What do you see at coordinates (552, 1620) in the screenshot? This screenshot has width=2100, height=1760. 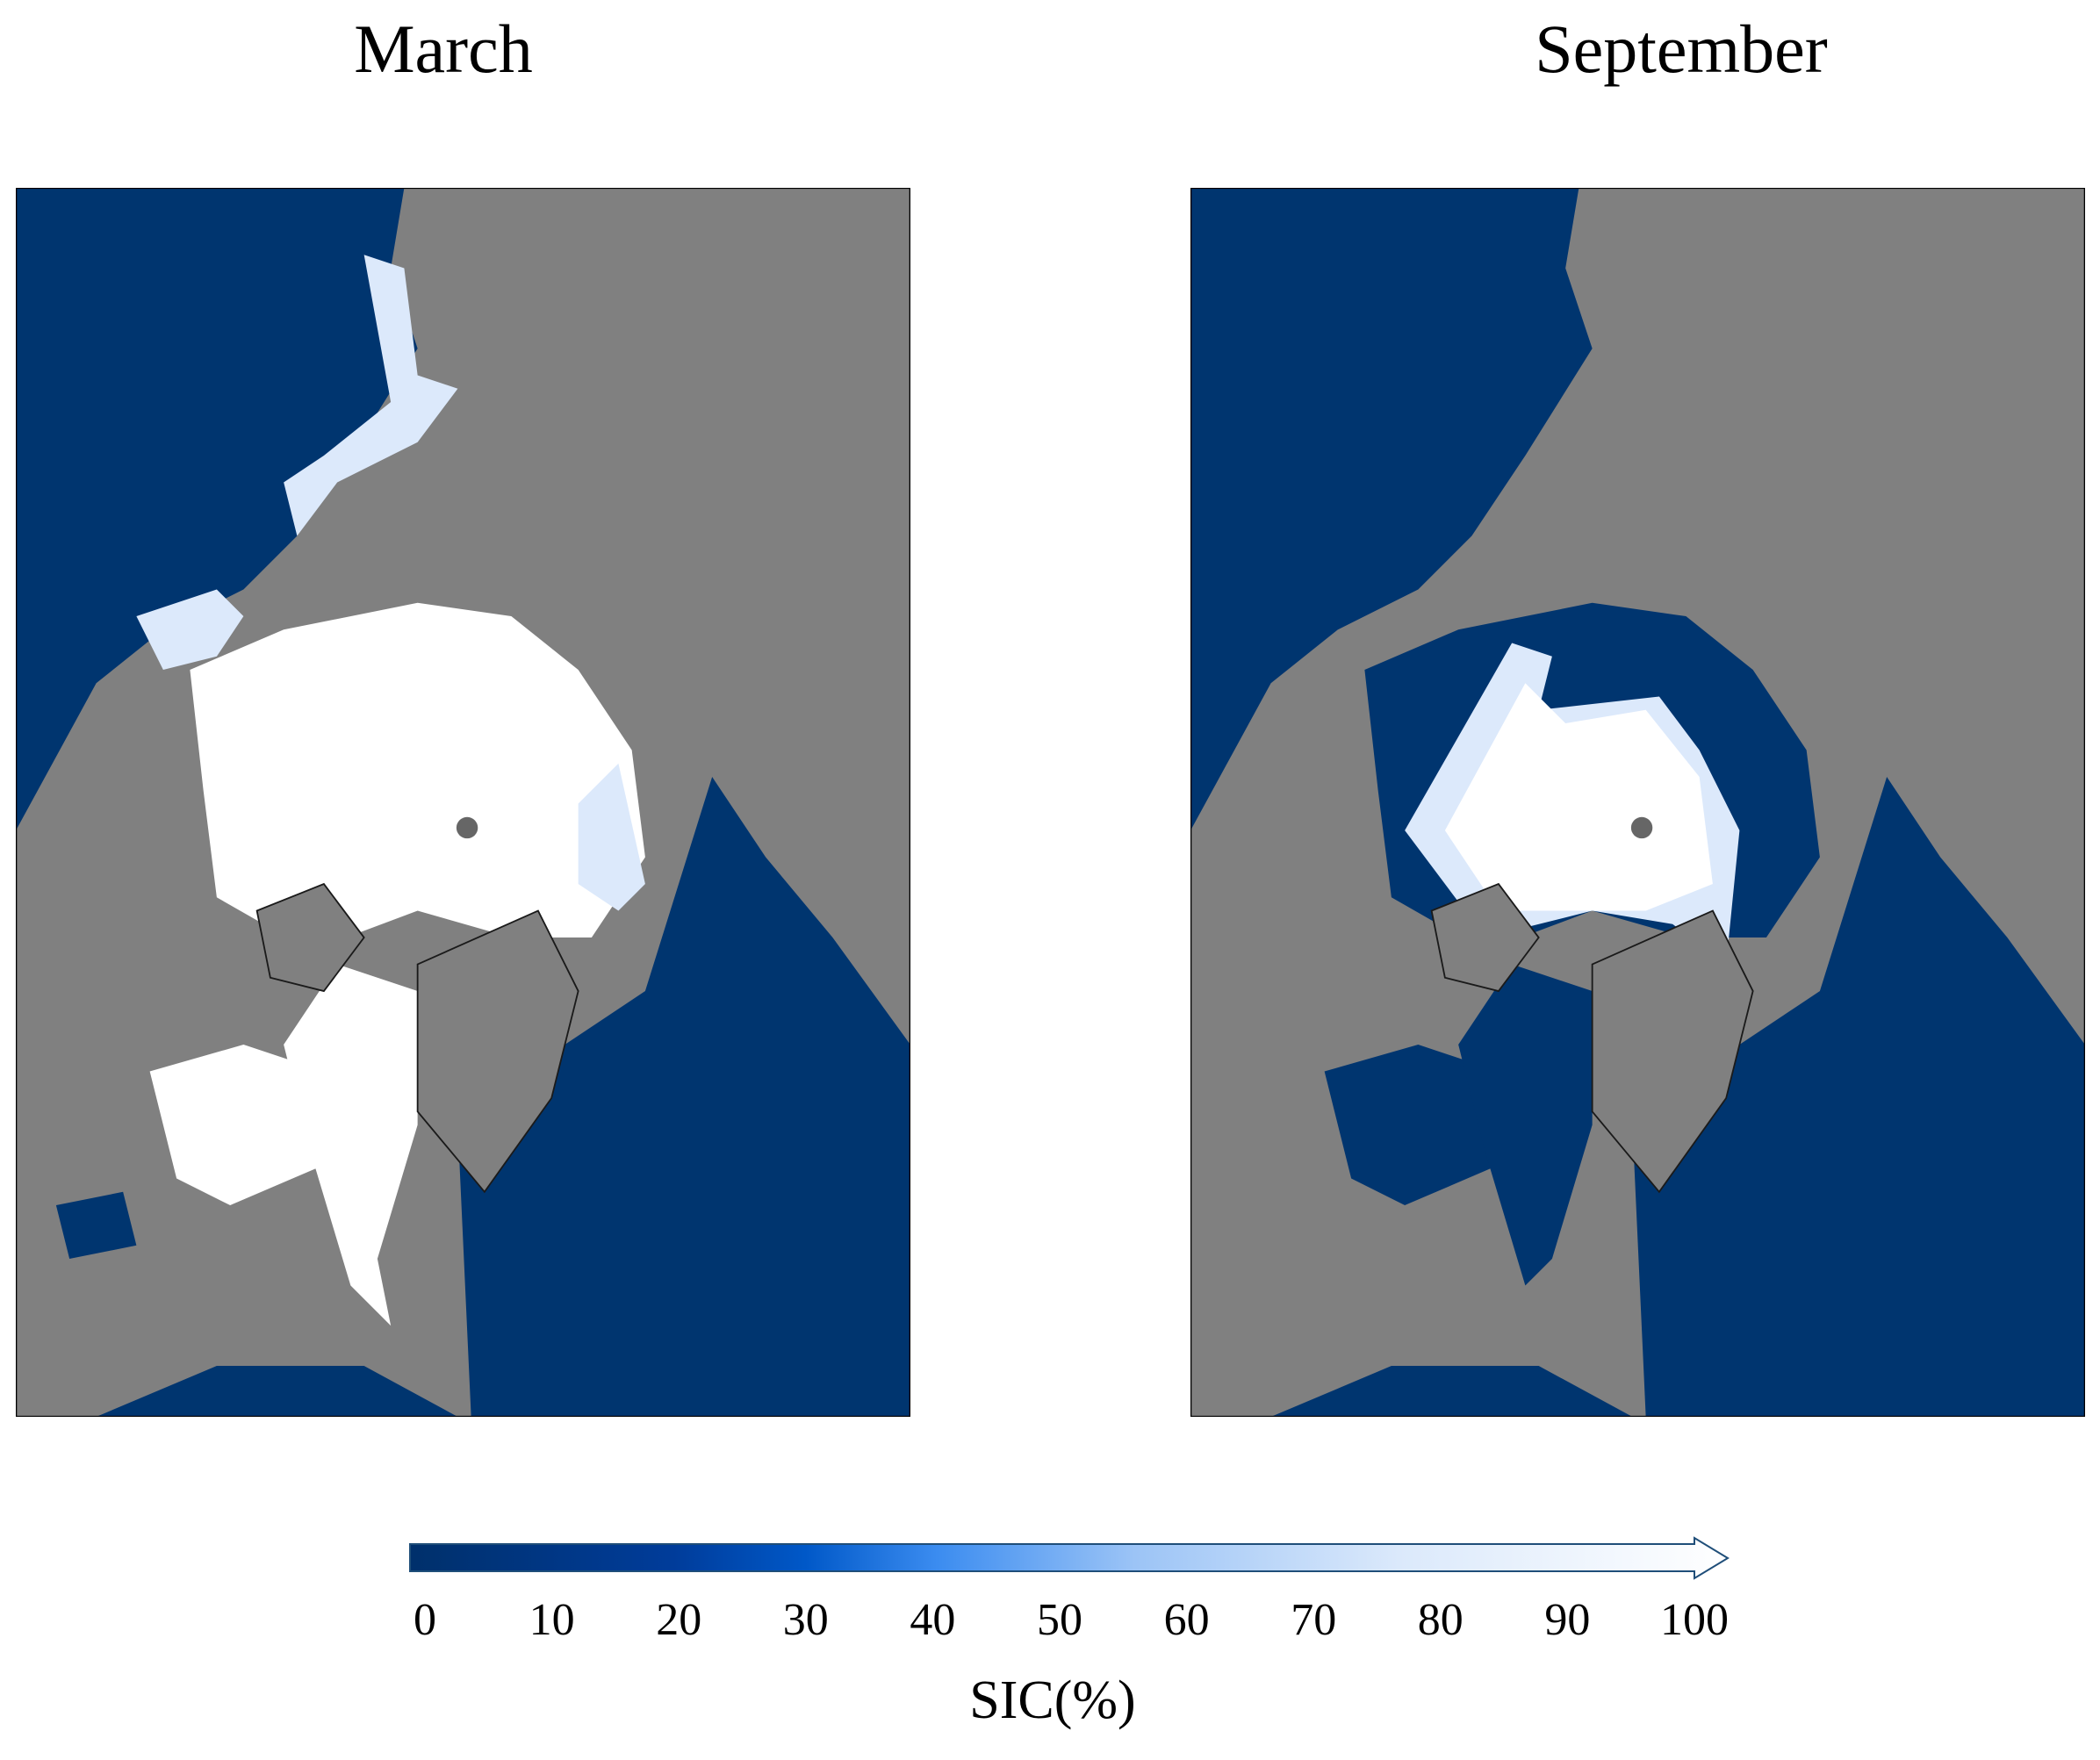 I see `colorbar-tick-label: 10` at bounding box center [552, 1620].